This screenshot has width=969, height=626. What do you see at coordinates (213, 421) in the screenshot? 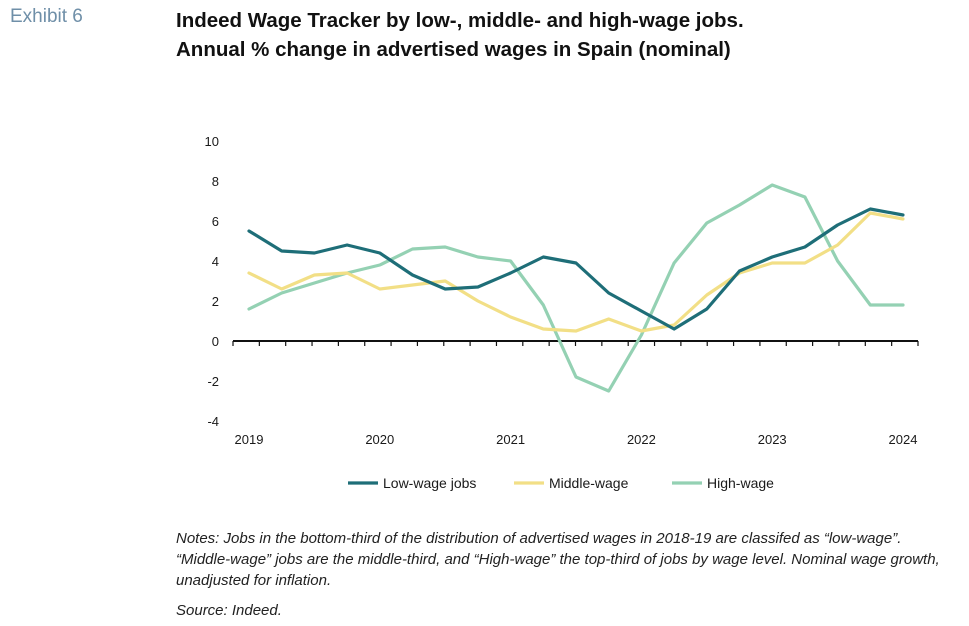
I see `y-tick-label: -4` at bounding box center [213, 421].